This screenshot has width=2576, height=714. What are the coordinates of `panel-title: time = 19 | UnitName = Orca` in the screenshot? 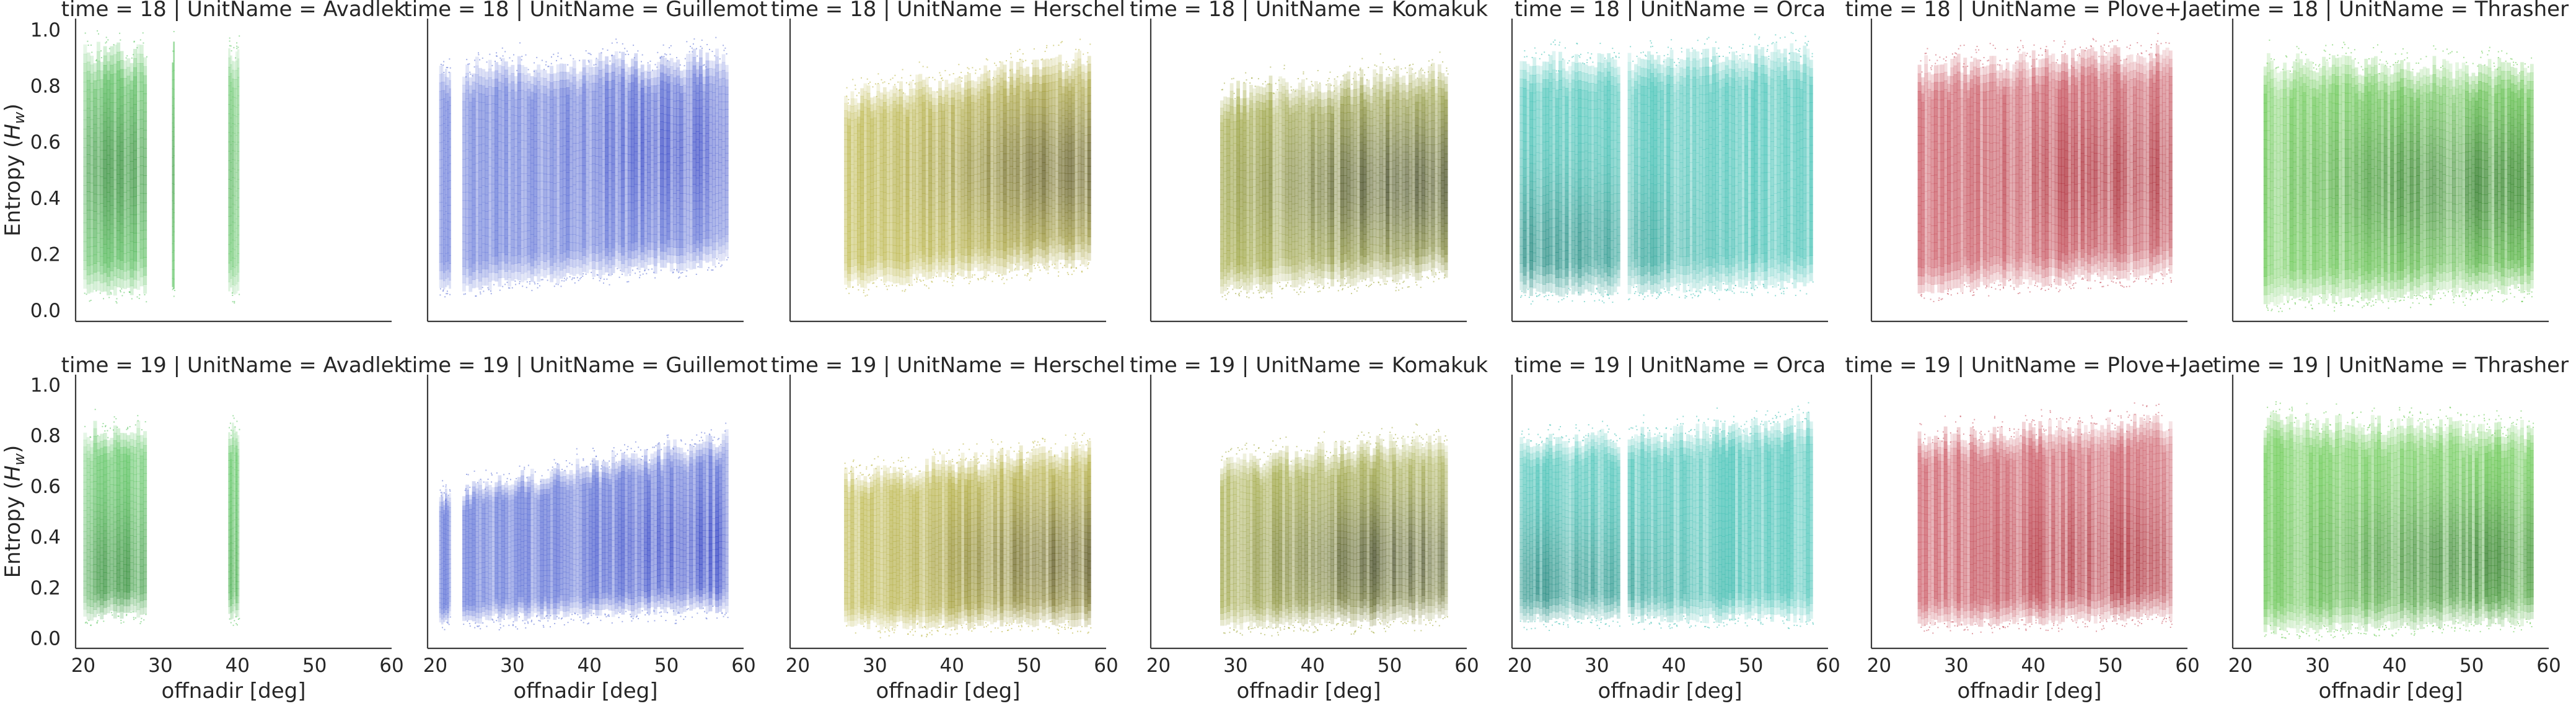 It's located at (1670, 365).